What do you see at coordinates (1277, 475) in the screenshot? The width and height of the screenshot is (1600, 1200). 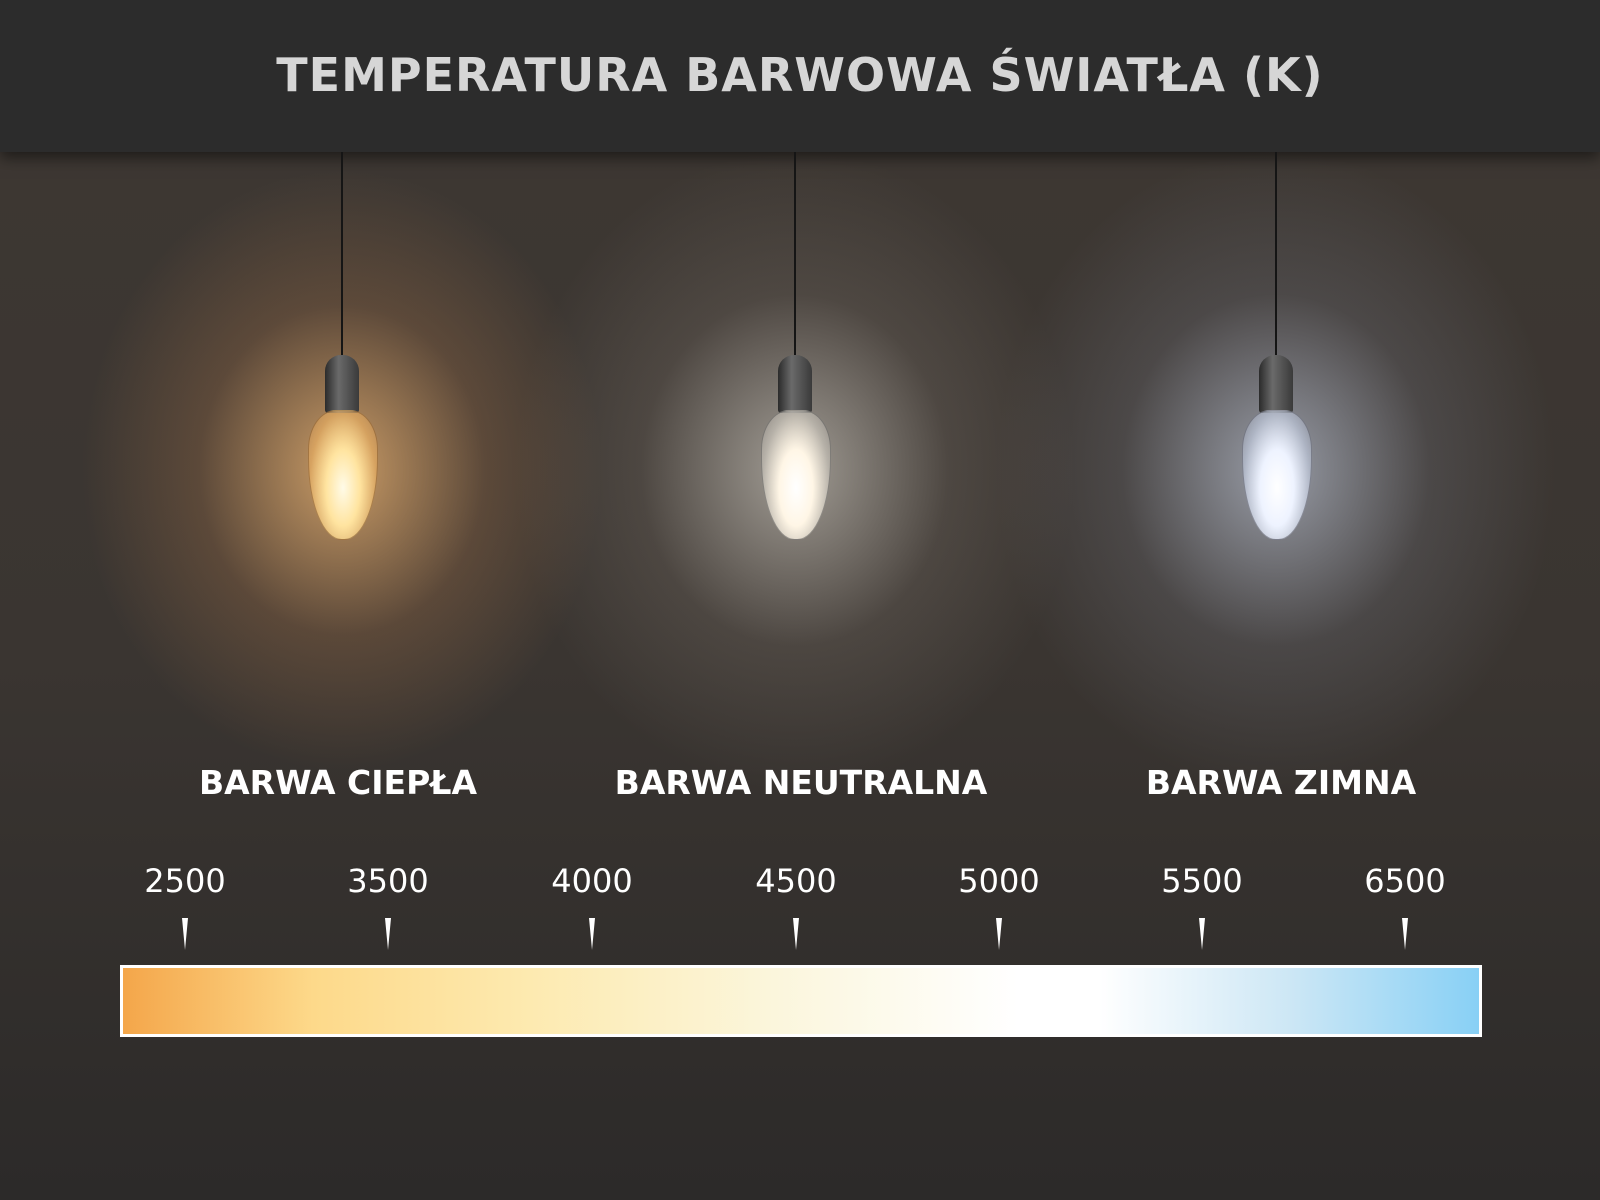 I see `bulb-icon` at bounding box center [1277, 475].